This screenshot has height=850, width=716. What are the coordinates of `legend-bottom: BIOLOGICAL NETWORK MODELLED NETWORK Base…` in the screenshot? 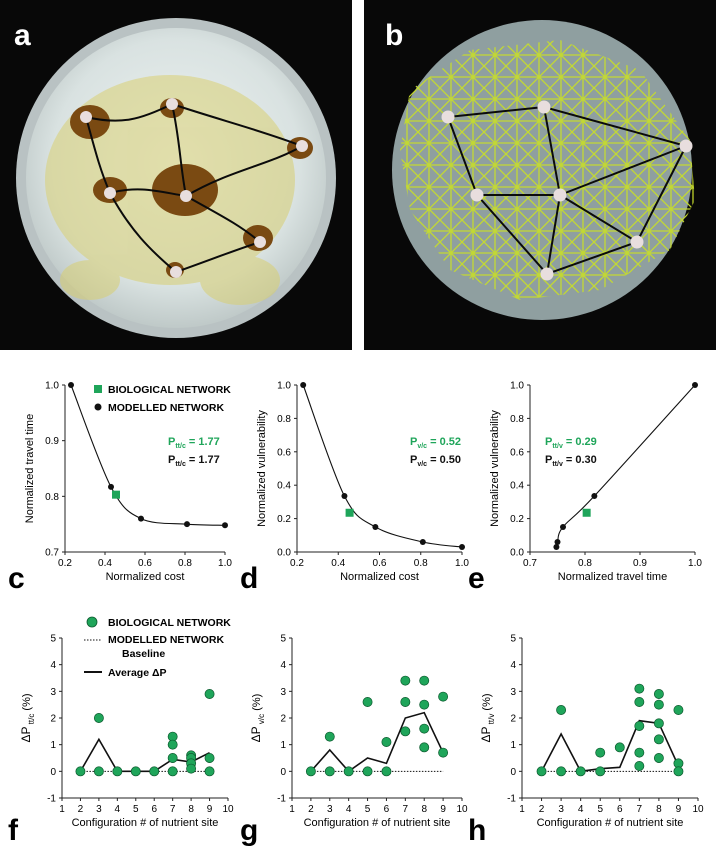 It's located at (157, 647).